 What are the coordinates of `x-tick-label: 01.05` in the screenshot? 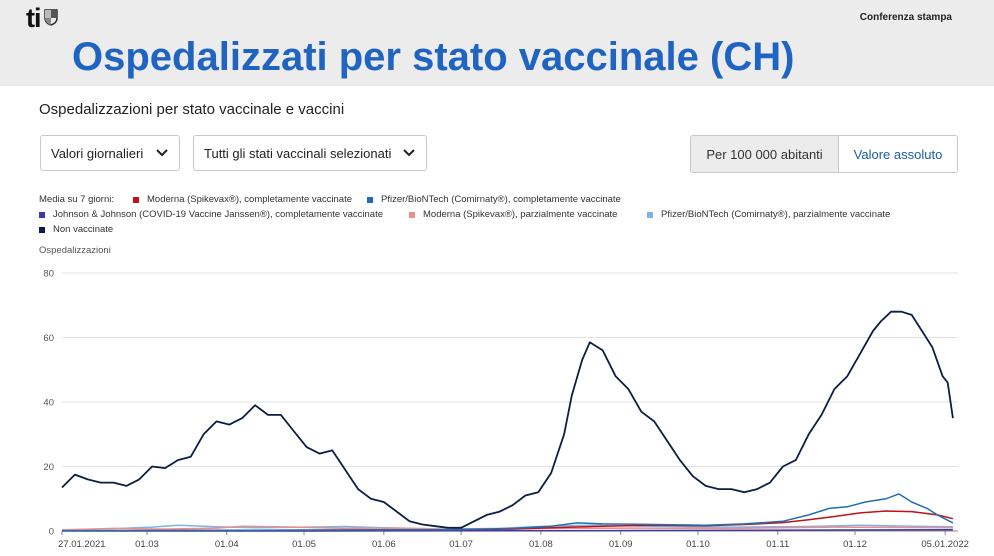 It's located at (304, 544).